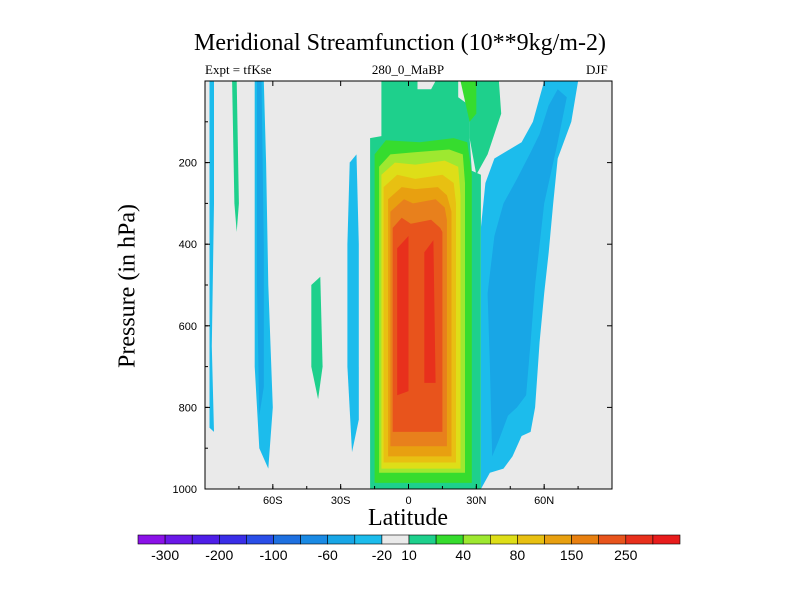 The image size is (800, 600). Describe the element at coordinates (626, 555) in the screenshot. I see `colorbar-label: 250` at that location.